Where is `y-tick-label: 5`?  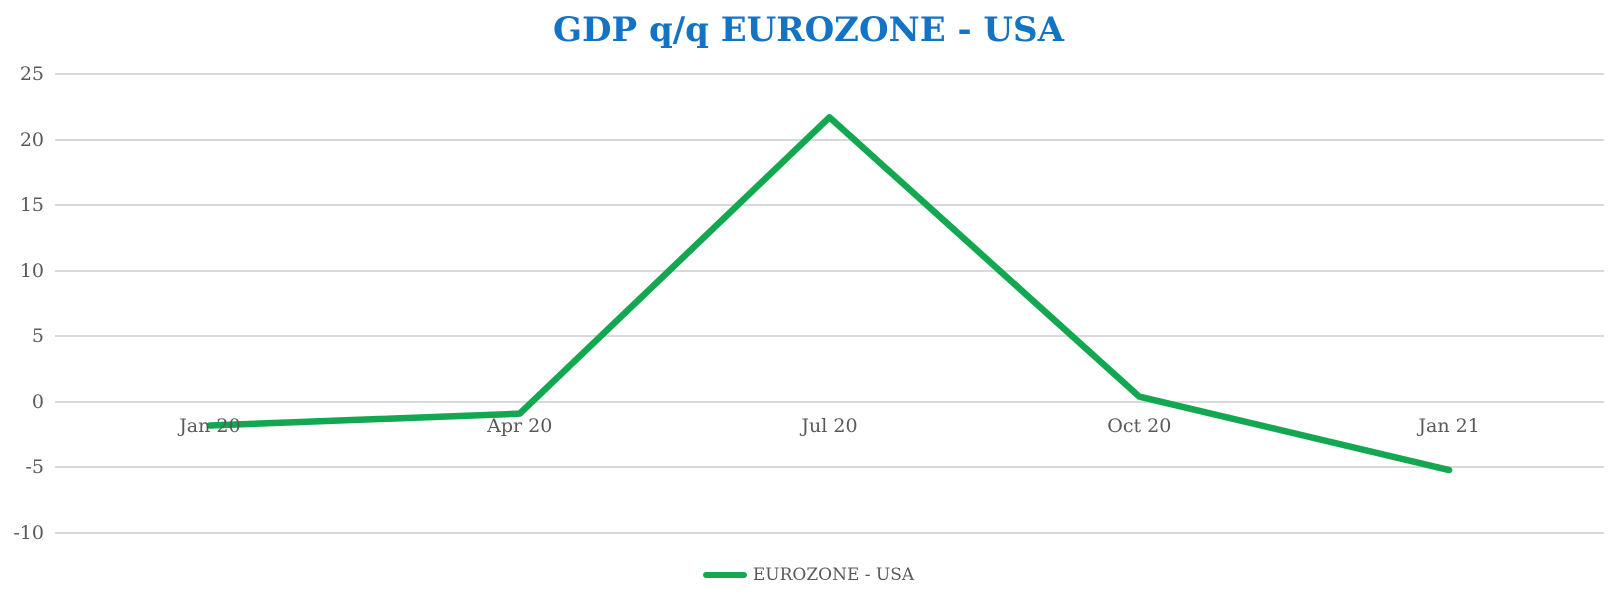 y-tick-label: 5 is located at coordinates (37, 336).